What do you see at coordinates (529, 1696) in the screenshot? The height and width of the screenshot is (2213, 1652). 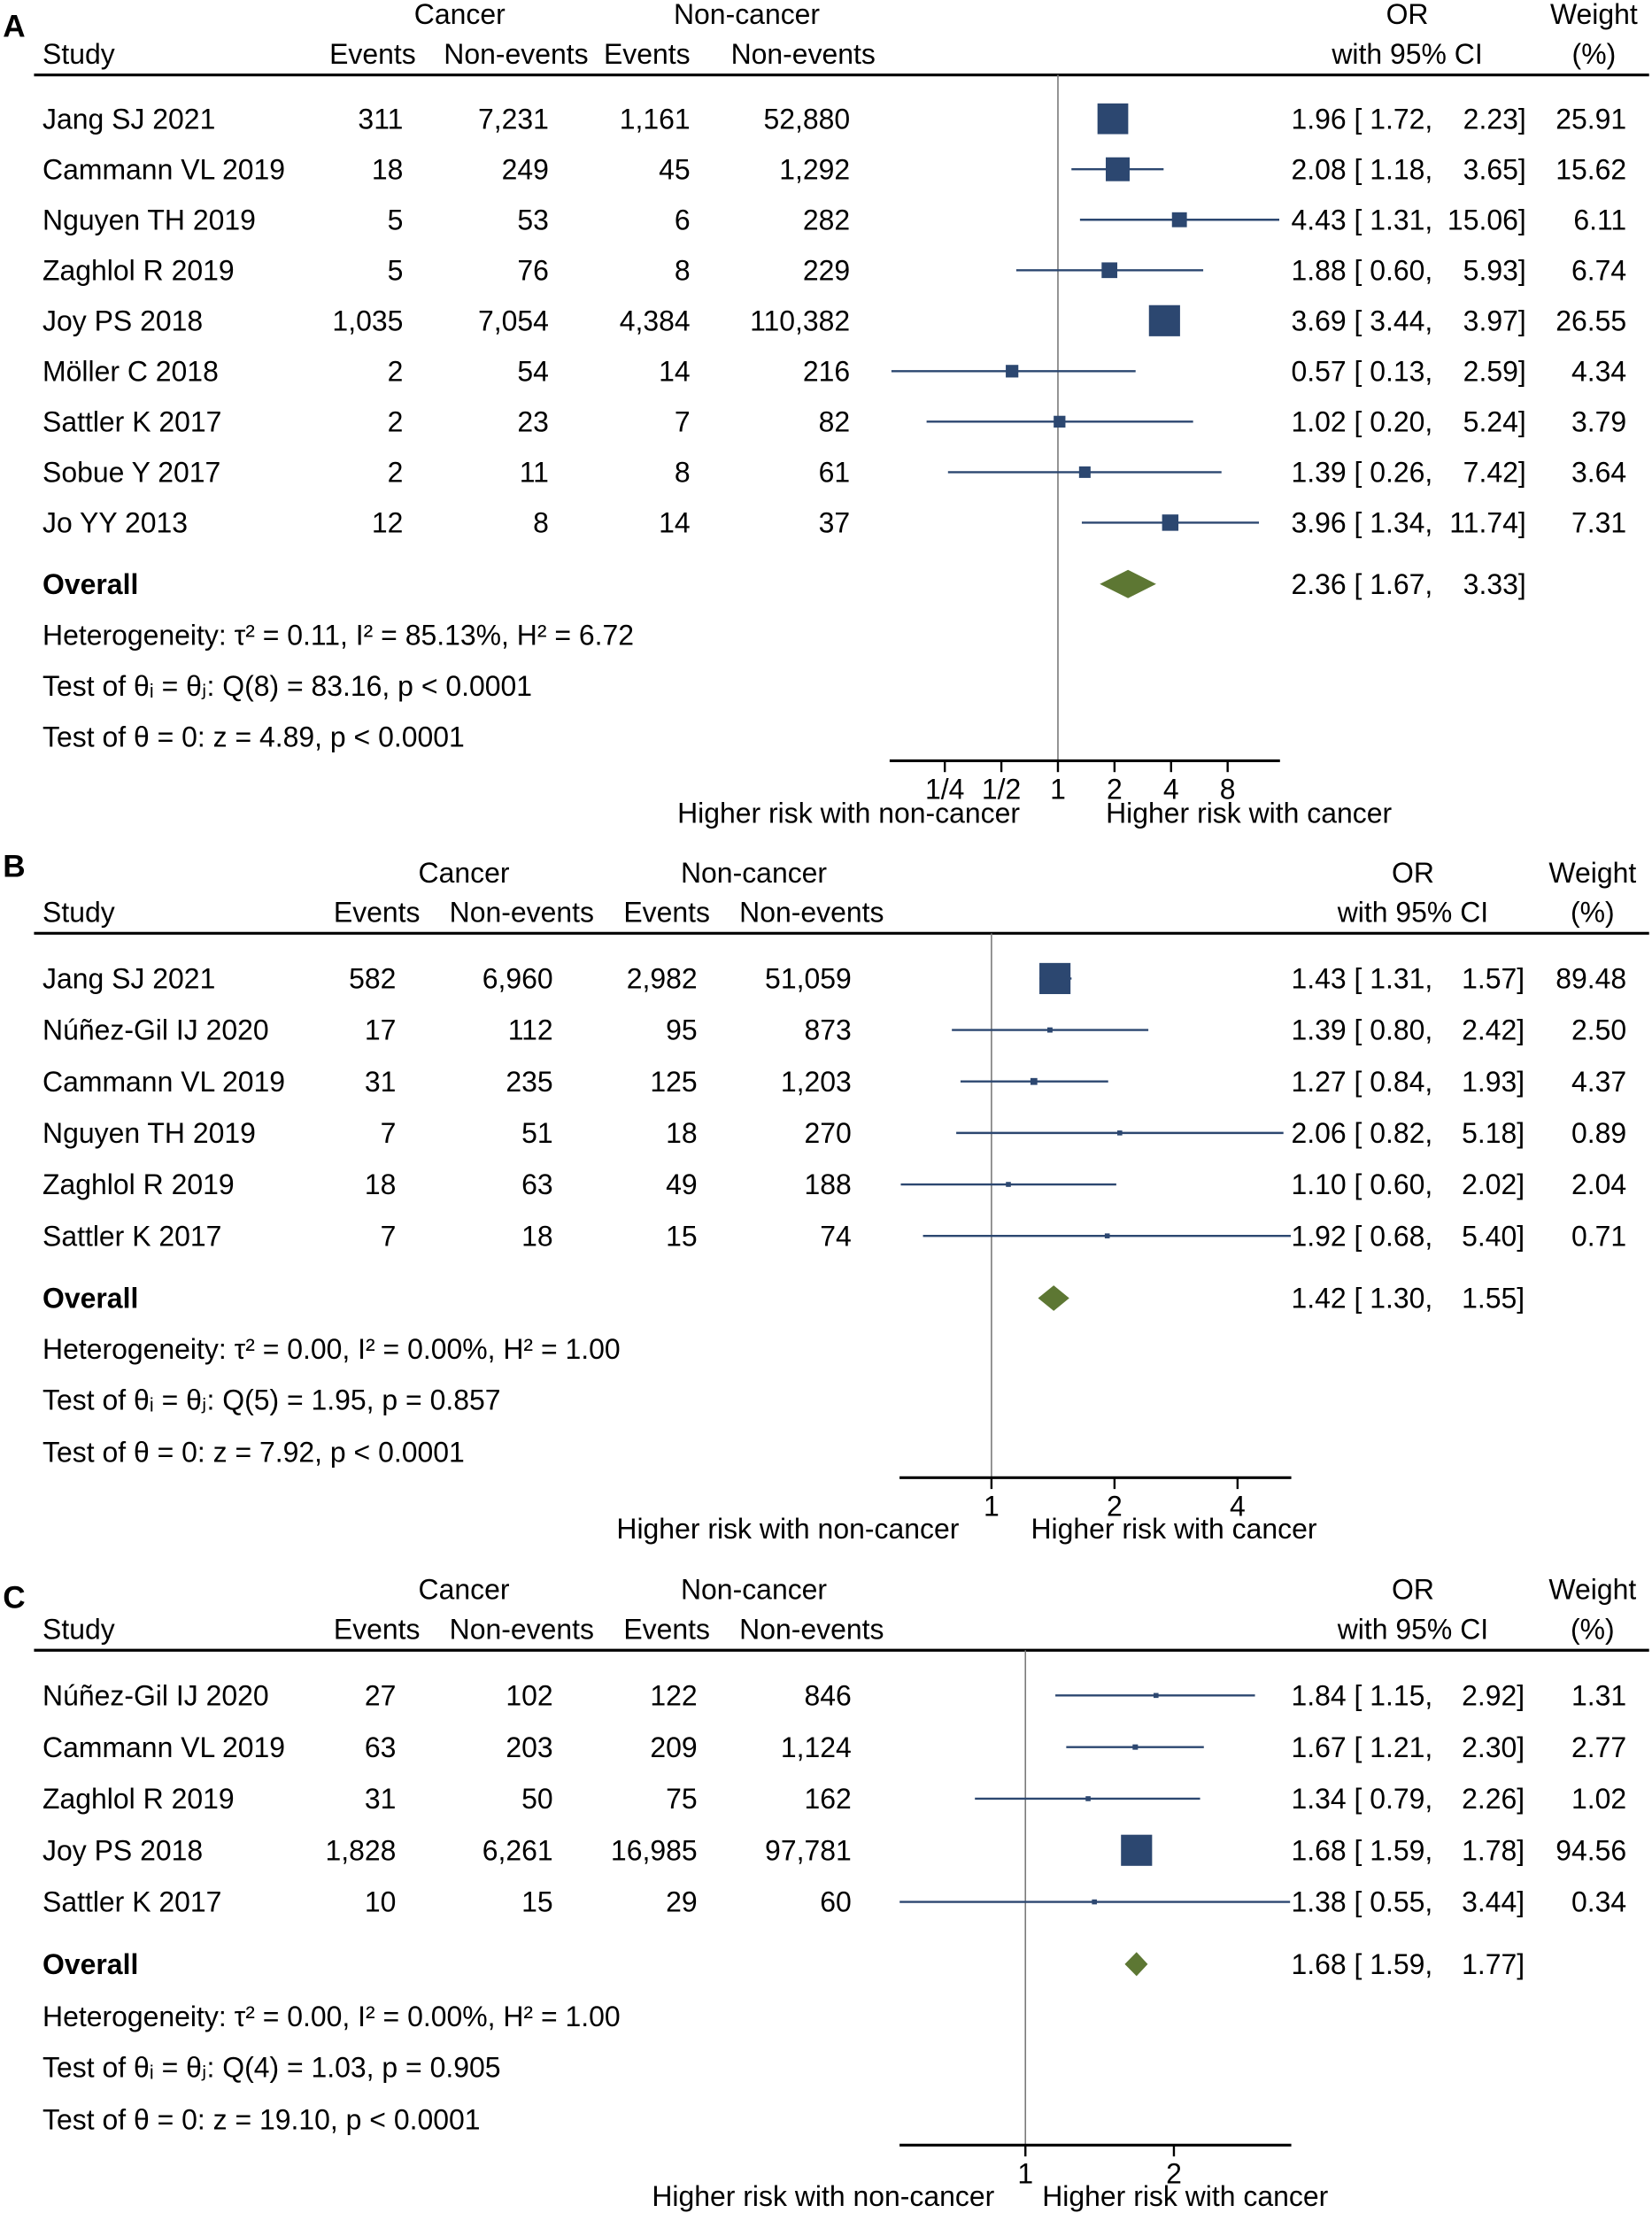 I see `cancer-non-events: 102` at bounding box center [529, 1696].